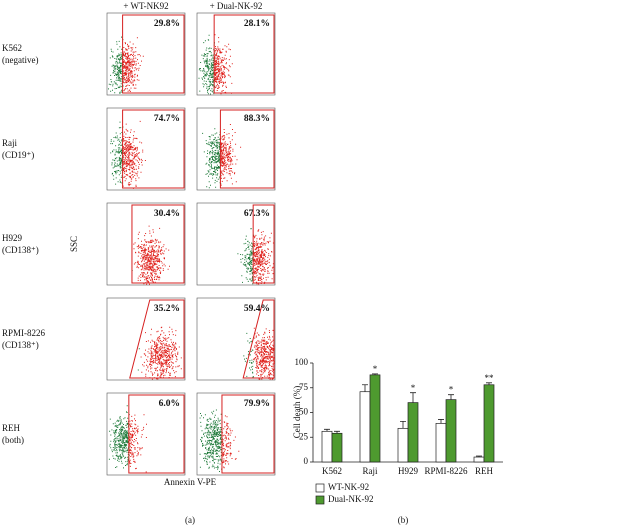  Describe the element at coordinates (13, 440) in the screenshot. I see `row-sublabel: (both)` at that location.